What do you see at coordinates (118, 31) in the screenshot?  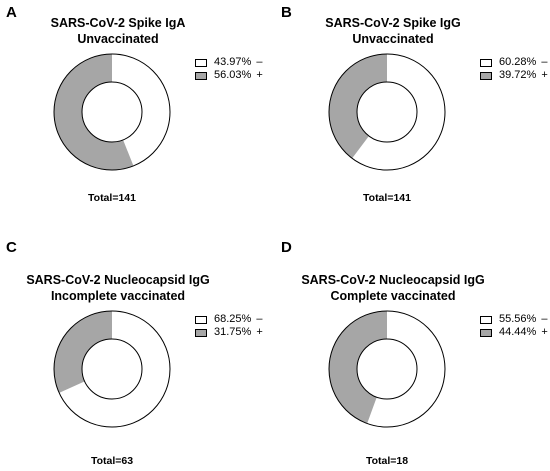 I see `chart-title: SARS-CoV-2 Spike IgA Unvaccinated` at bounding box center [118, 31].